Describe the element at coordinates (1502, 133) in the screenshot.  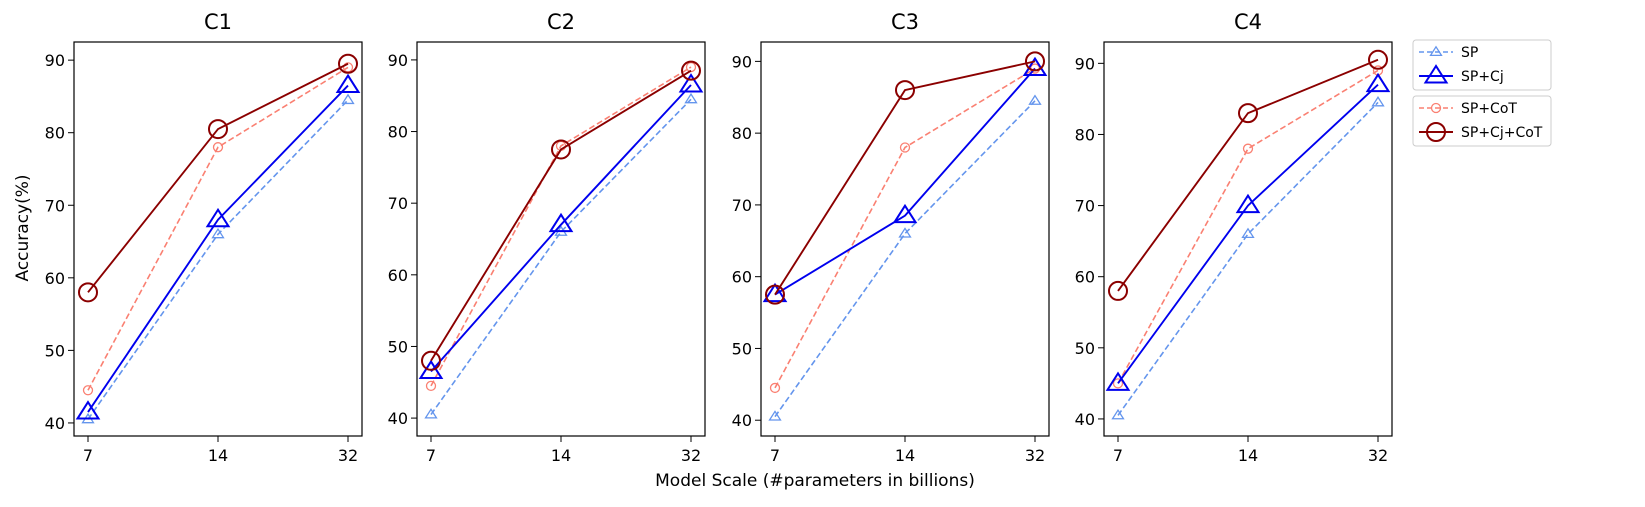
I see `legend-label: SP+Cj+CoT` at that location.